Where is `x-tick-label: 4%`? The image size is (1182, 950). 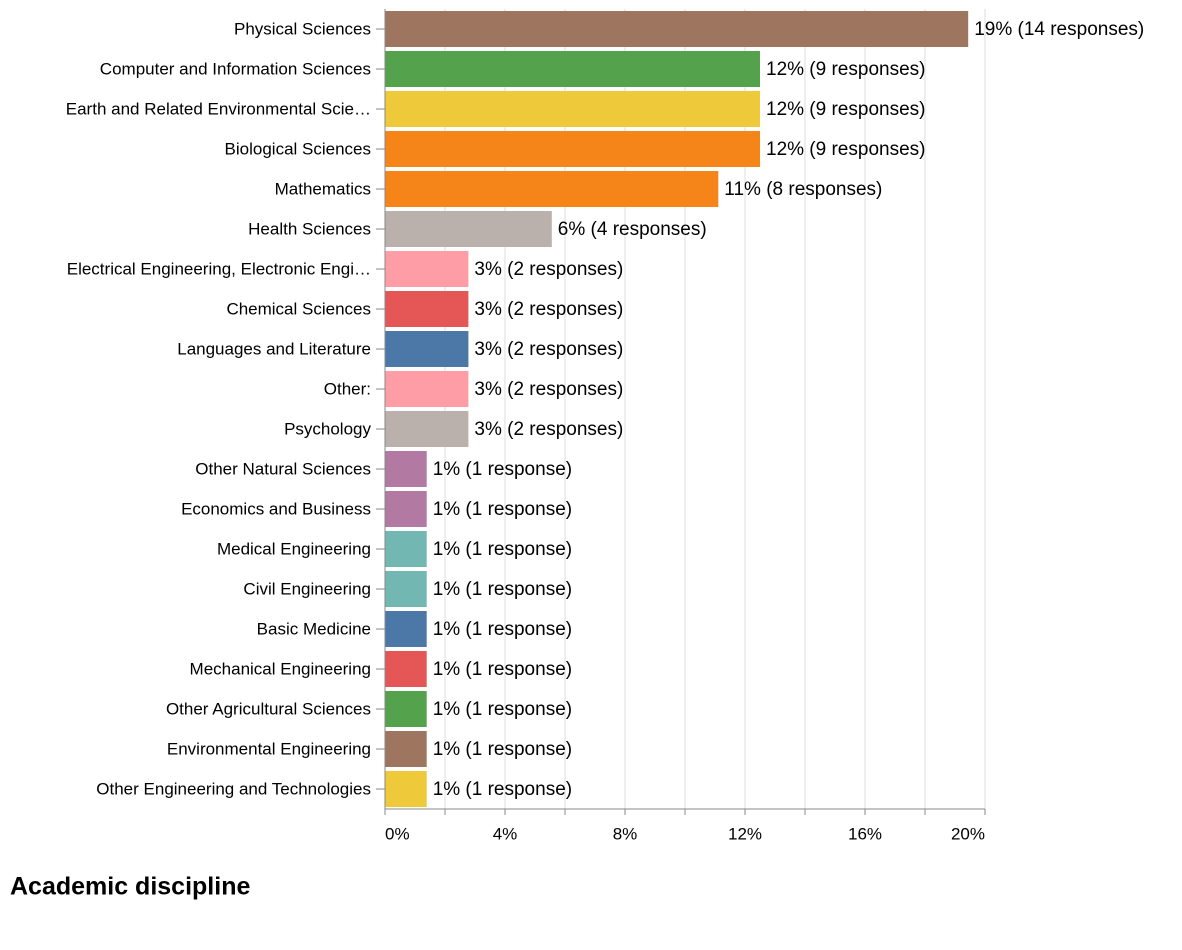
x-tick-label: 4% is located at coordinates (505, 833).